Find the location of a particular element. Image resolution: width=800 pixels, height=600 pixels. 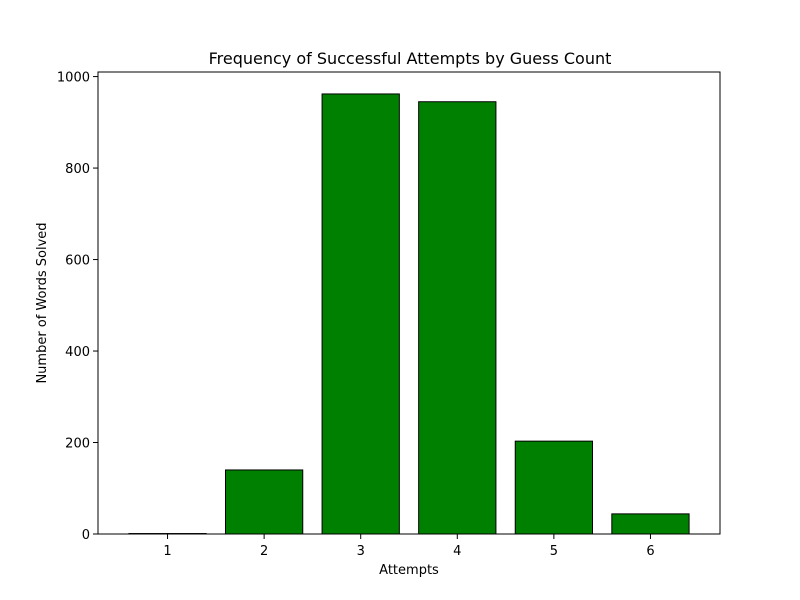

y-tick-label: 1000 is located at coordinates (73, 78).